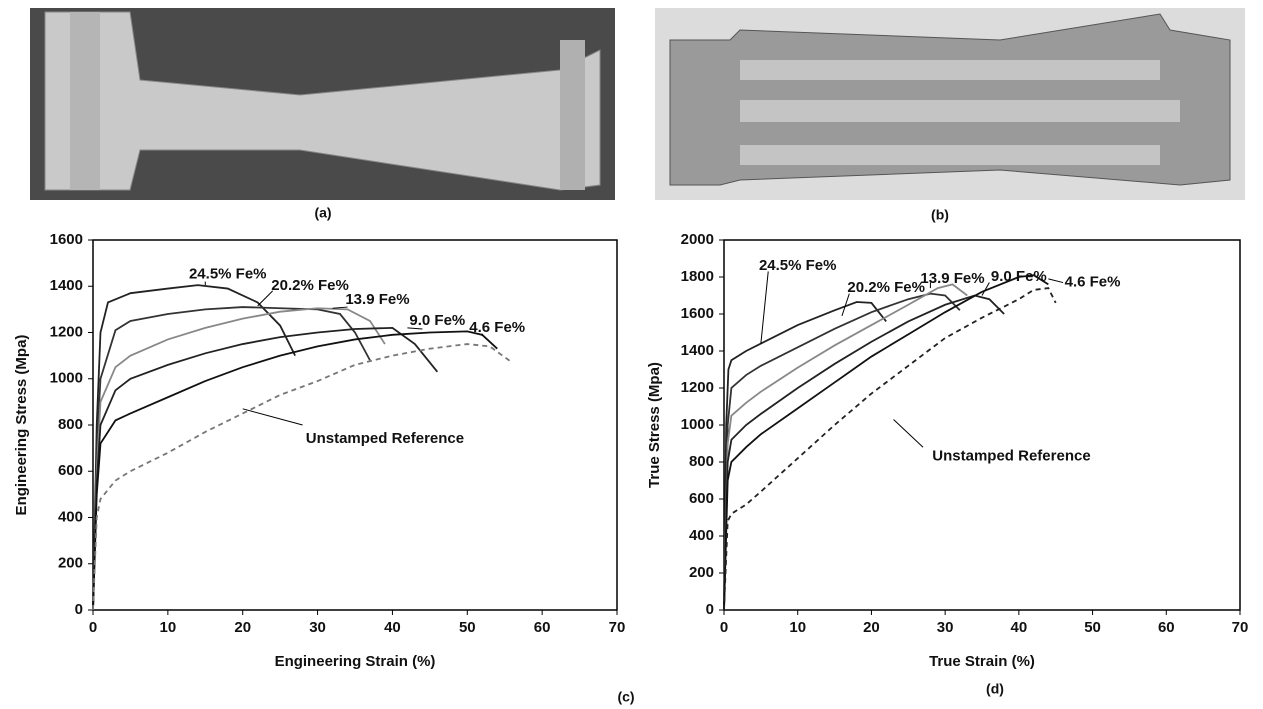  I want to click on photo-a: (a), so click(322, 114).